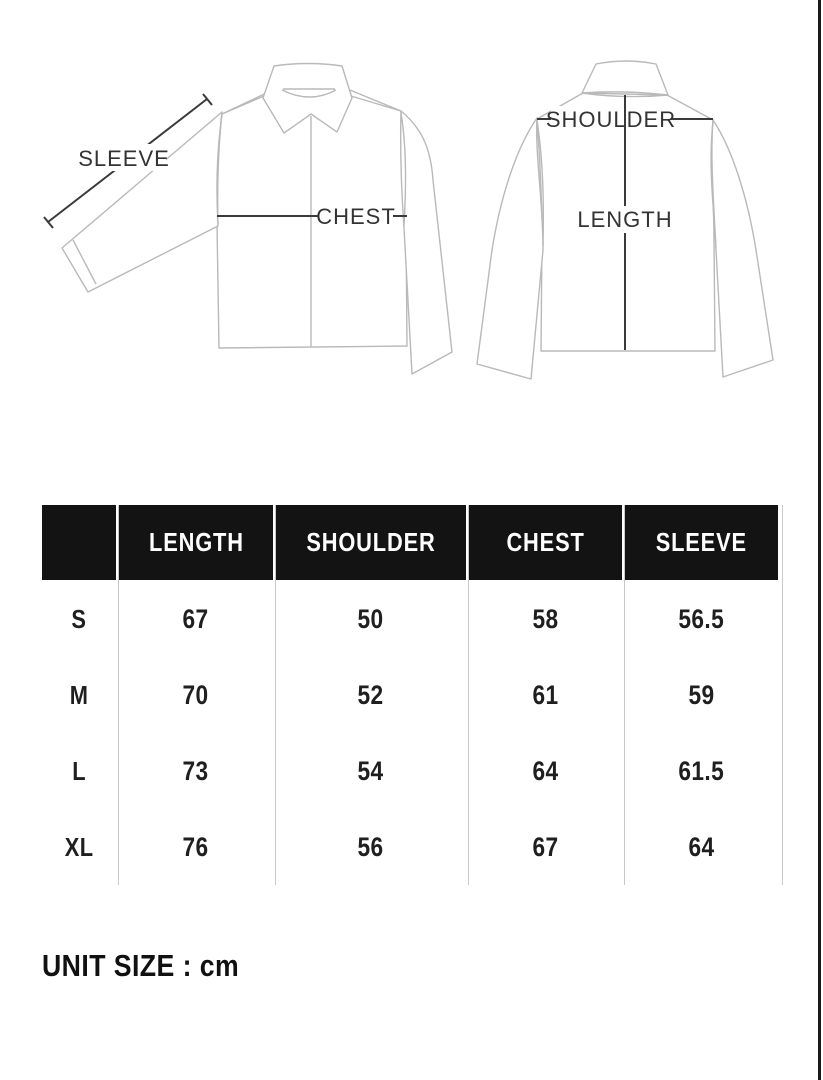 The height and width of the screenshot is (1080, 823). Describe the element at coordinates (356, 216) in the screenshot. I see `chest-label: CHEST` at that location.